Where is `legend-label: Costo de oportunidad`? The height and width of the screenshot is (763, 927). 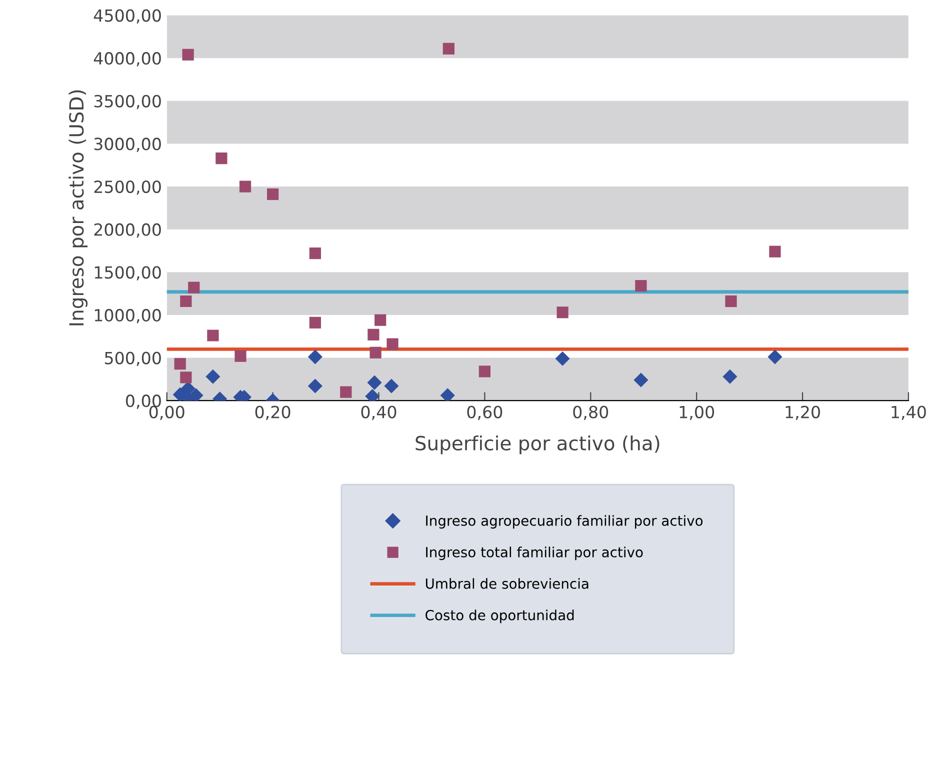
legend-label: Costo de oportunidad is located at coordinates (500, 617).